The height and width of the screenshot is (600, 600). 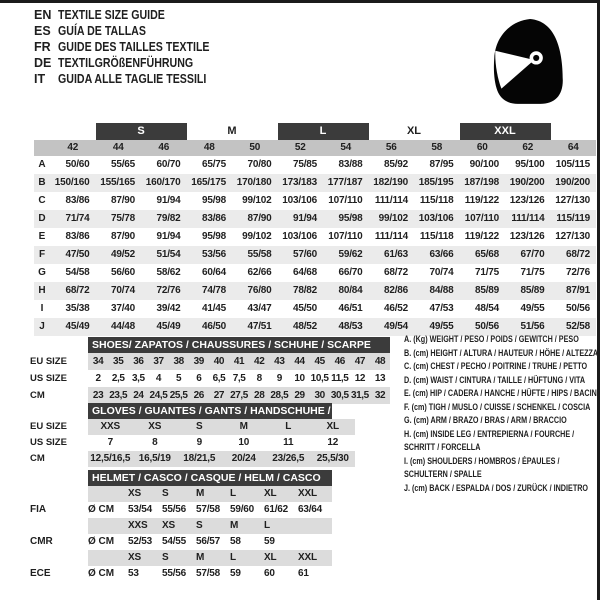 What do you see at coordinates (42, 236) in the screenshot?
I see `row-letter: E` at bounding box center [42, 236].